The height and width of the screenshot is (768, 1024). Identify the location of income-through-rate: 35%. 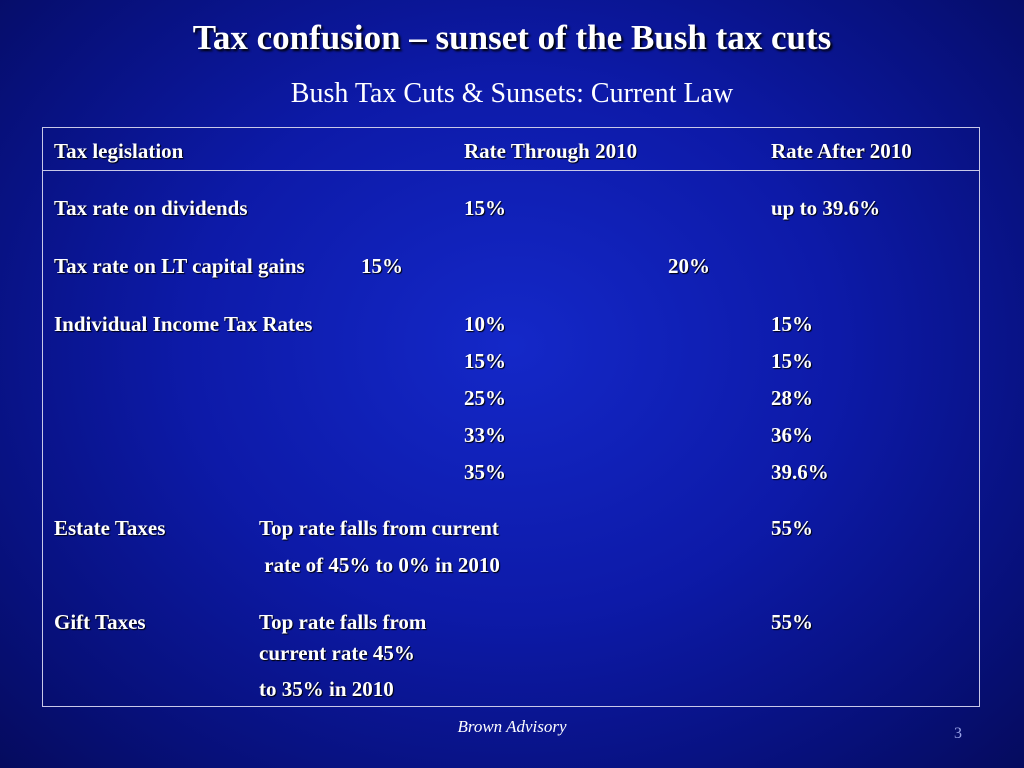
(485, 472).